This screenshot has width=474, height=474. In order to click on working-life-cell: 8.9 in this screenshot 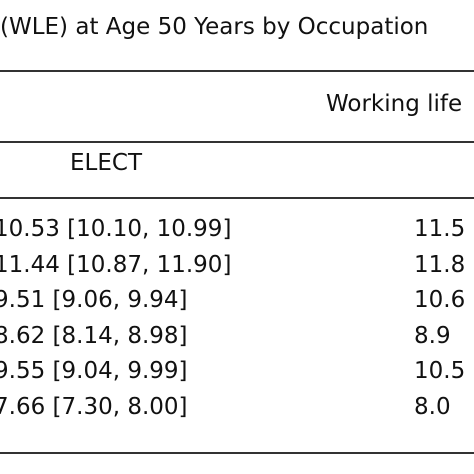, I will do `click(432, 335)`.